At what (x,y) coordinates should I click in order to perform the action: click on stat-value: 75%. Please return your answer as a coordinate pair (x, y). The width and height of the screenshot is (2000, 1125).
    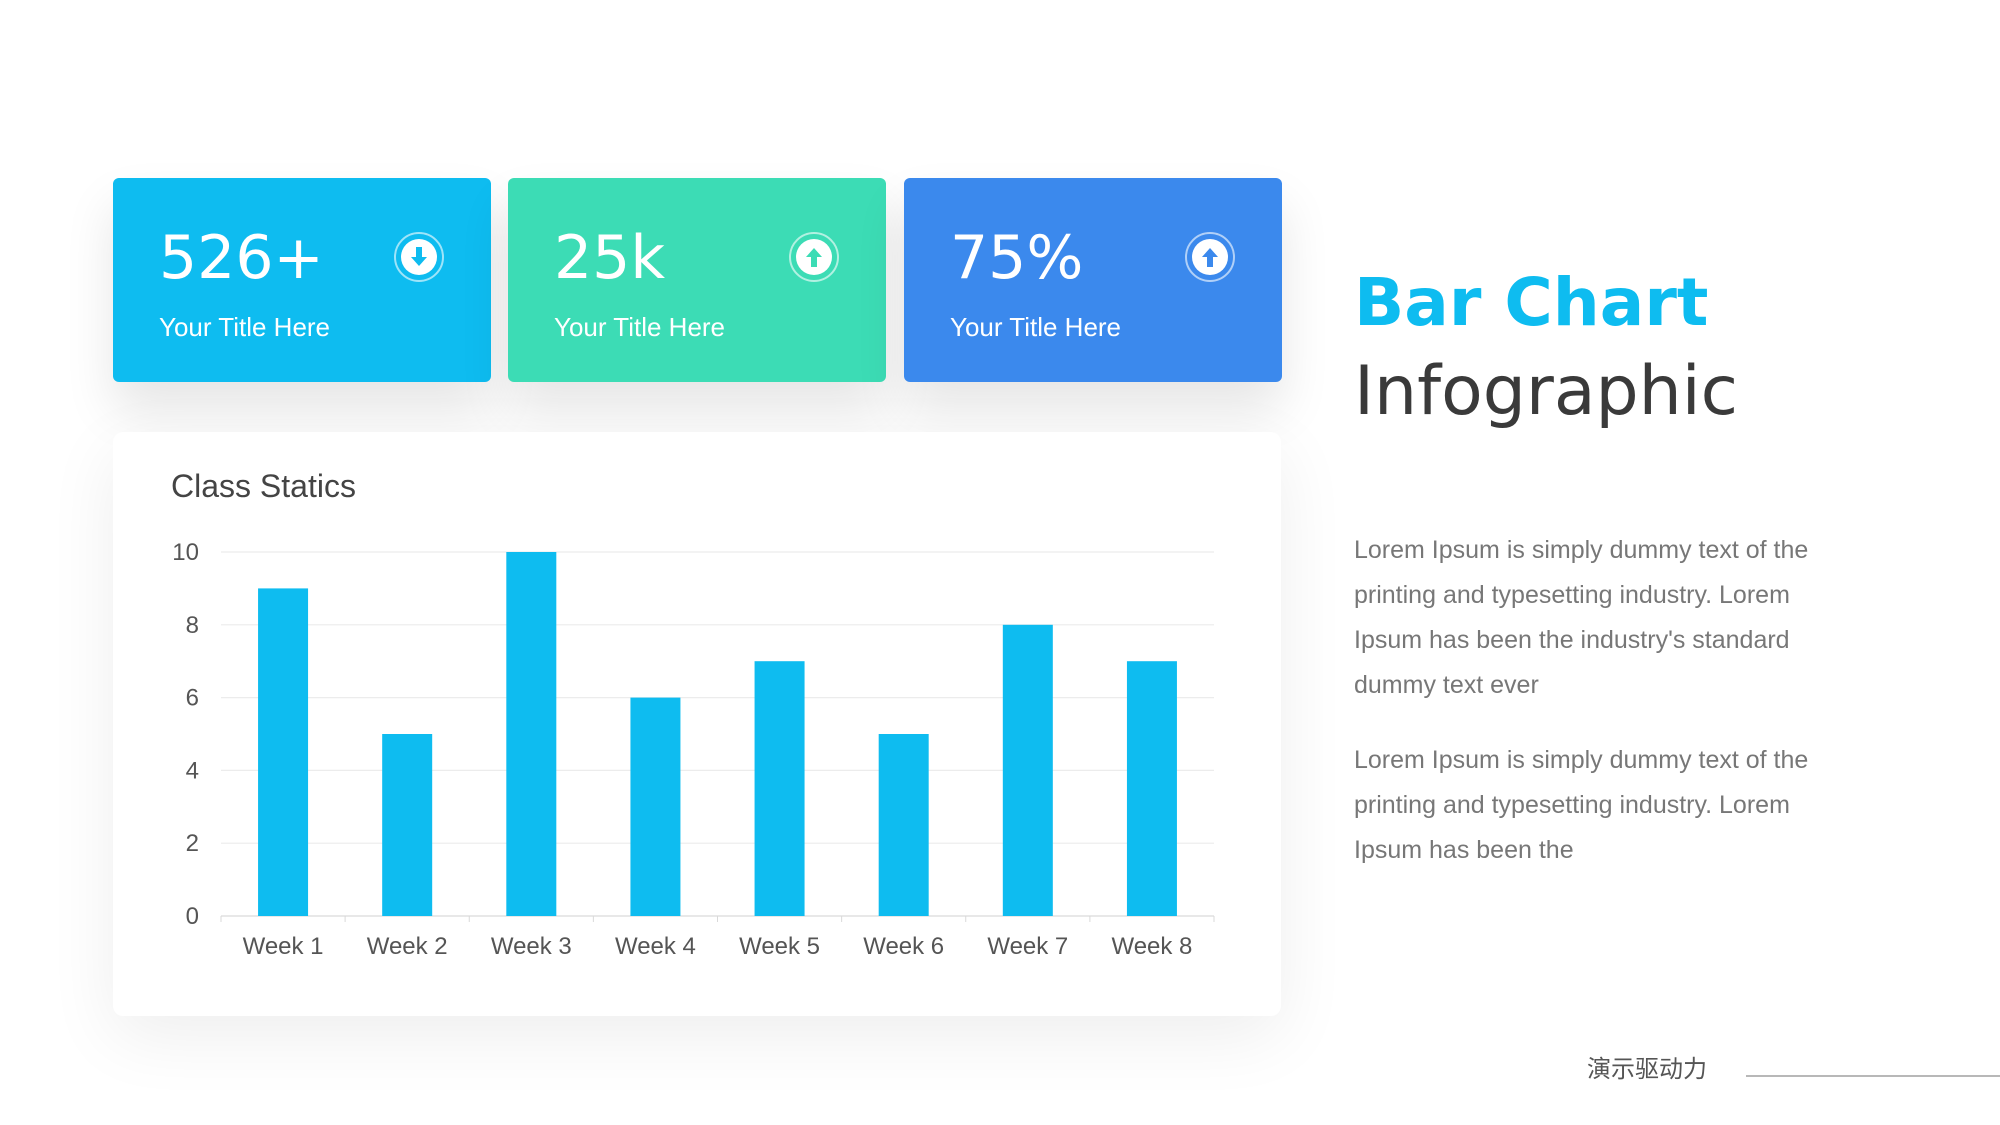
    Looking at the image, I should click on (1017, 258).